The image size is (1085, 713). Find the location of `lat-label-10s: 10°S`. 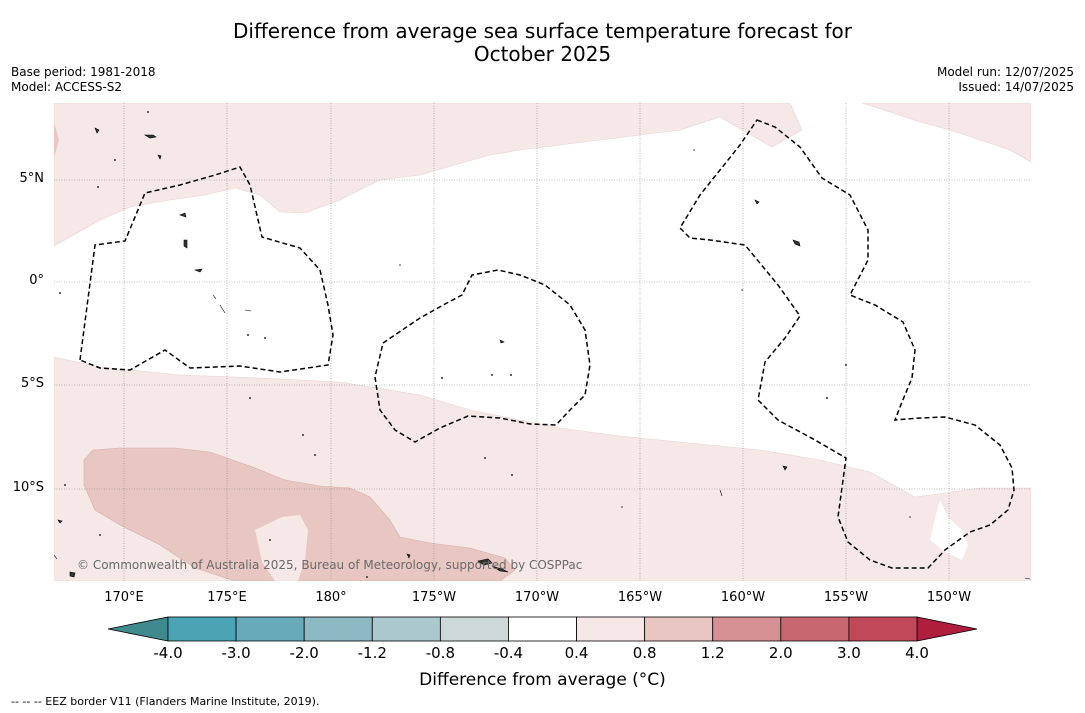

lat-label-10s: 10°S is located at coordinates (28, 487).